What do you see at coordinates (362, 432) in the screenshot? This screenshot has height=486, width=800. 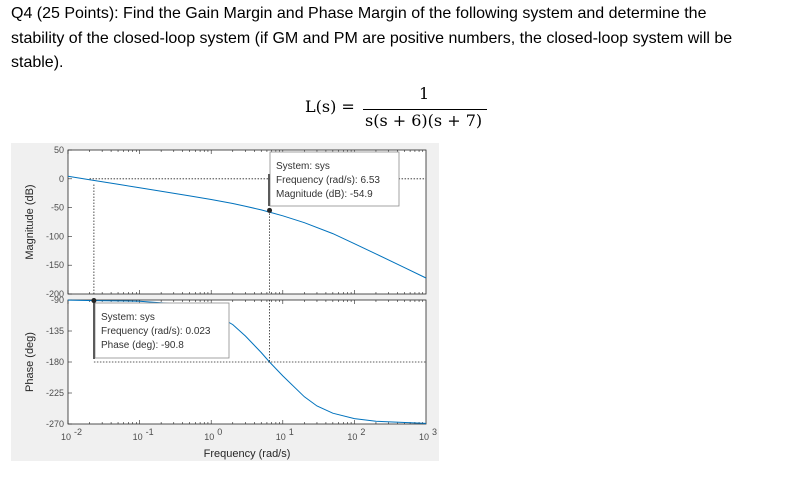 I see `frequency-x-tick-exponent: 2` at bounding box center [362, 432].